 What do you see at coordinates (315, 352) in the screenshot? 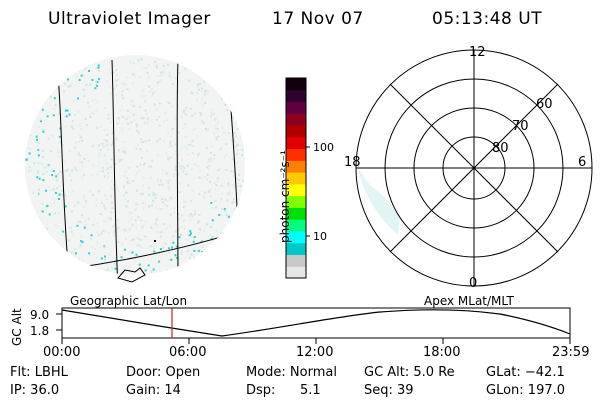
I see `strip-xtick-label-1200: 12:00` at bounding box center [315, 352].